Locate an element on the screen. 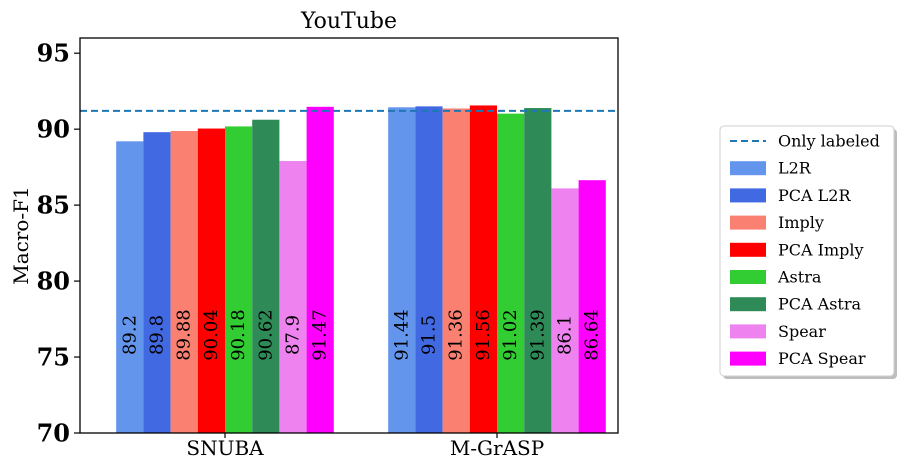  bar-pca-astra-snuba is located at coordinates (266, 276).